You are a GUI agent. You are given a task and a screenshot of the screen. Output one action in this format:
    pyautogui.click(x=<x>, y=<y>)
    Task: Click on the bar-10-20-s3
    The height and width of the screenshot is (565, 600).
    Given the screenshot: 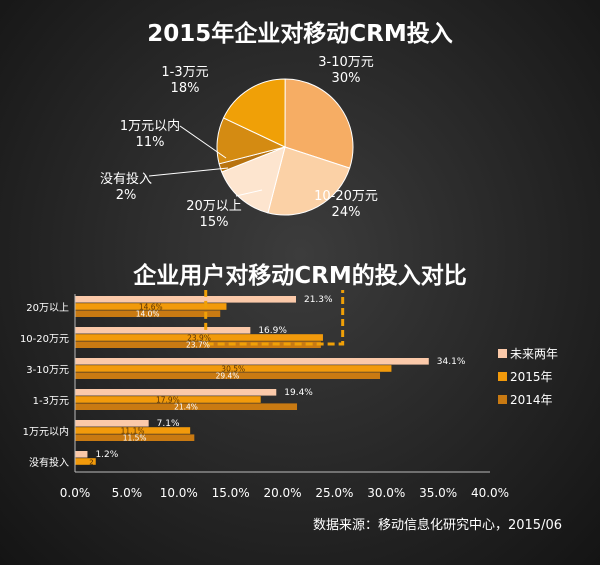 What is the action you would take?
    pyautogui.click(x=198, y=344)
    